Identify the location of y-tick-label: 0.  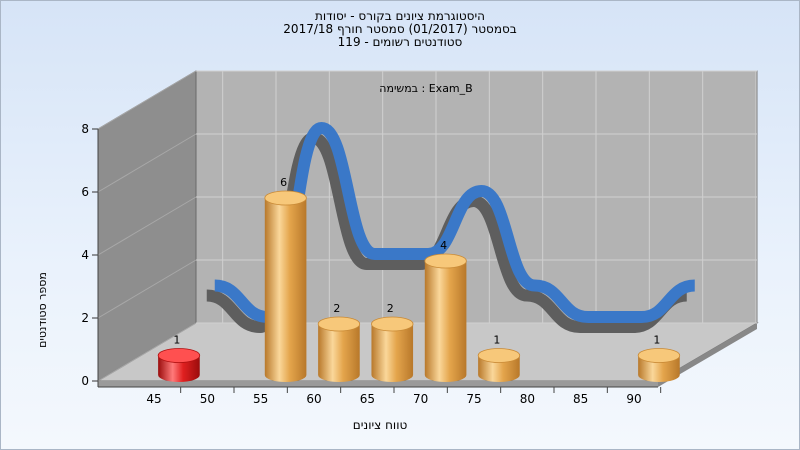
(85, 381).